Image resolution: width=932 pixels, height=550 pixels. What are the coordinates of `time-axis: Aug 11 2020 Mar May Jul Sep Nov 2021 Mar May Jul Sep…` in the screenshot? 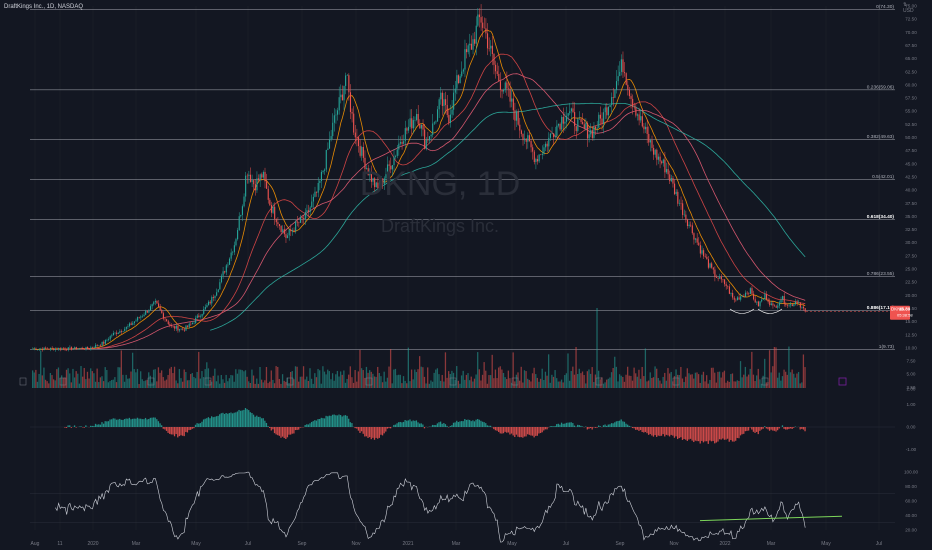 It's located at (457, 544).